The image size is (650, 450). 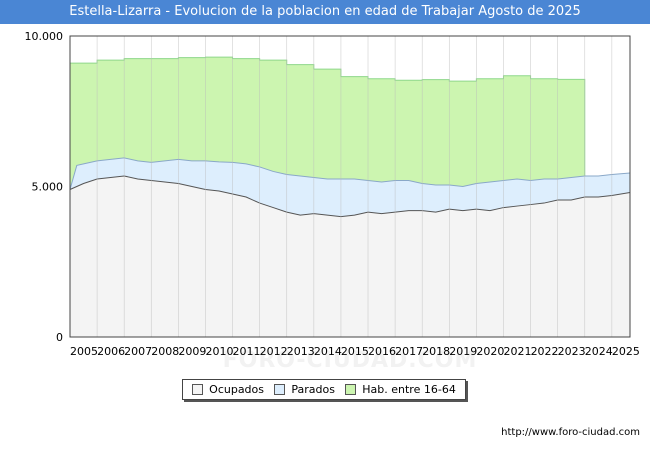 I want to click on legend-swatch-hab, so click(x=351, y=389).